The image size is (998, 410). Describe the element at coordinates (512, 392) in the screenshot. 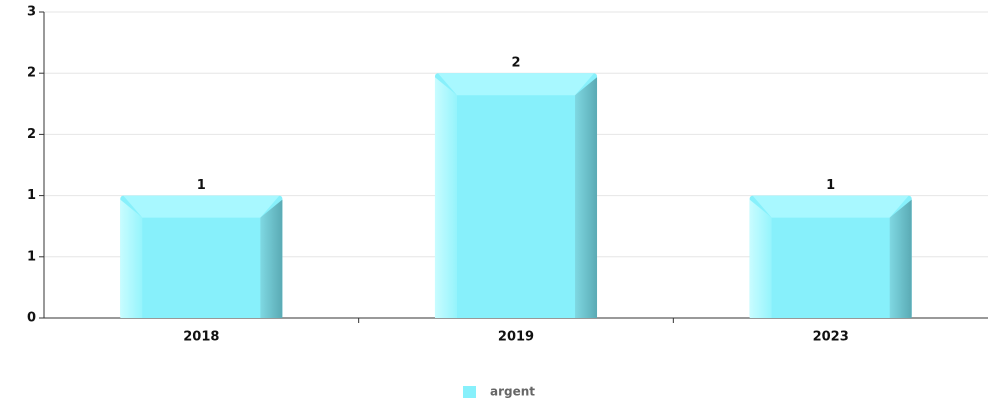

I see `legend-label: argent` at that location.